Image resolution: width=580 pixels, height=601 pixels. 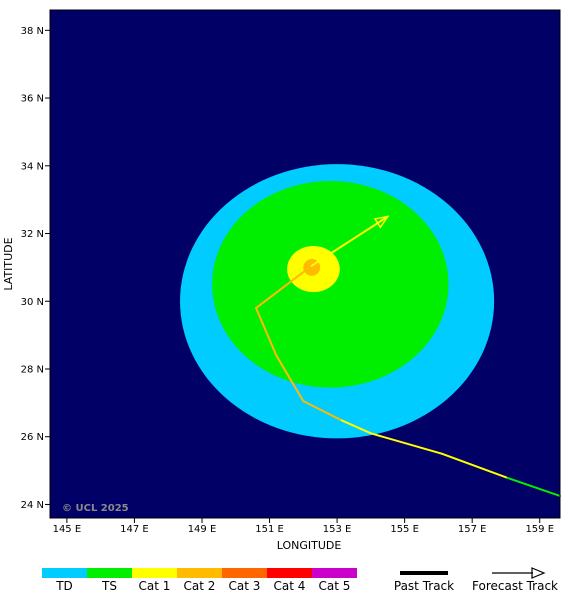 I want to click on x-tick-label: 149 E, so click(x=202, y=529).